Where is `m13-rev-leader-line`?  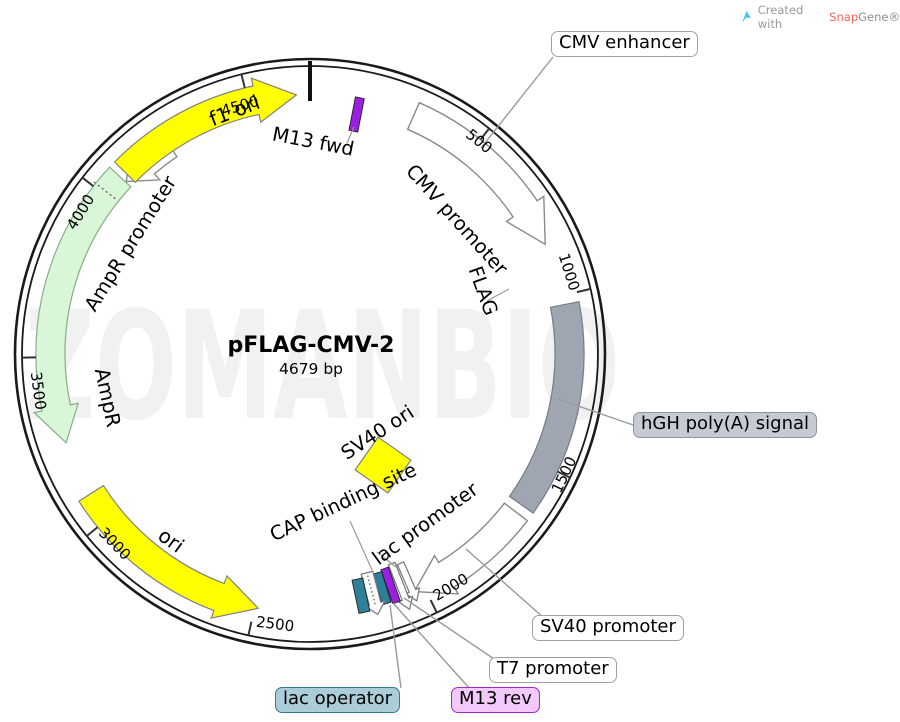
m13-rev-leader-line is located at coordinates (431, 646).